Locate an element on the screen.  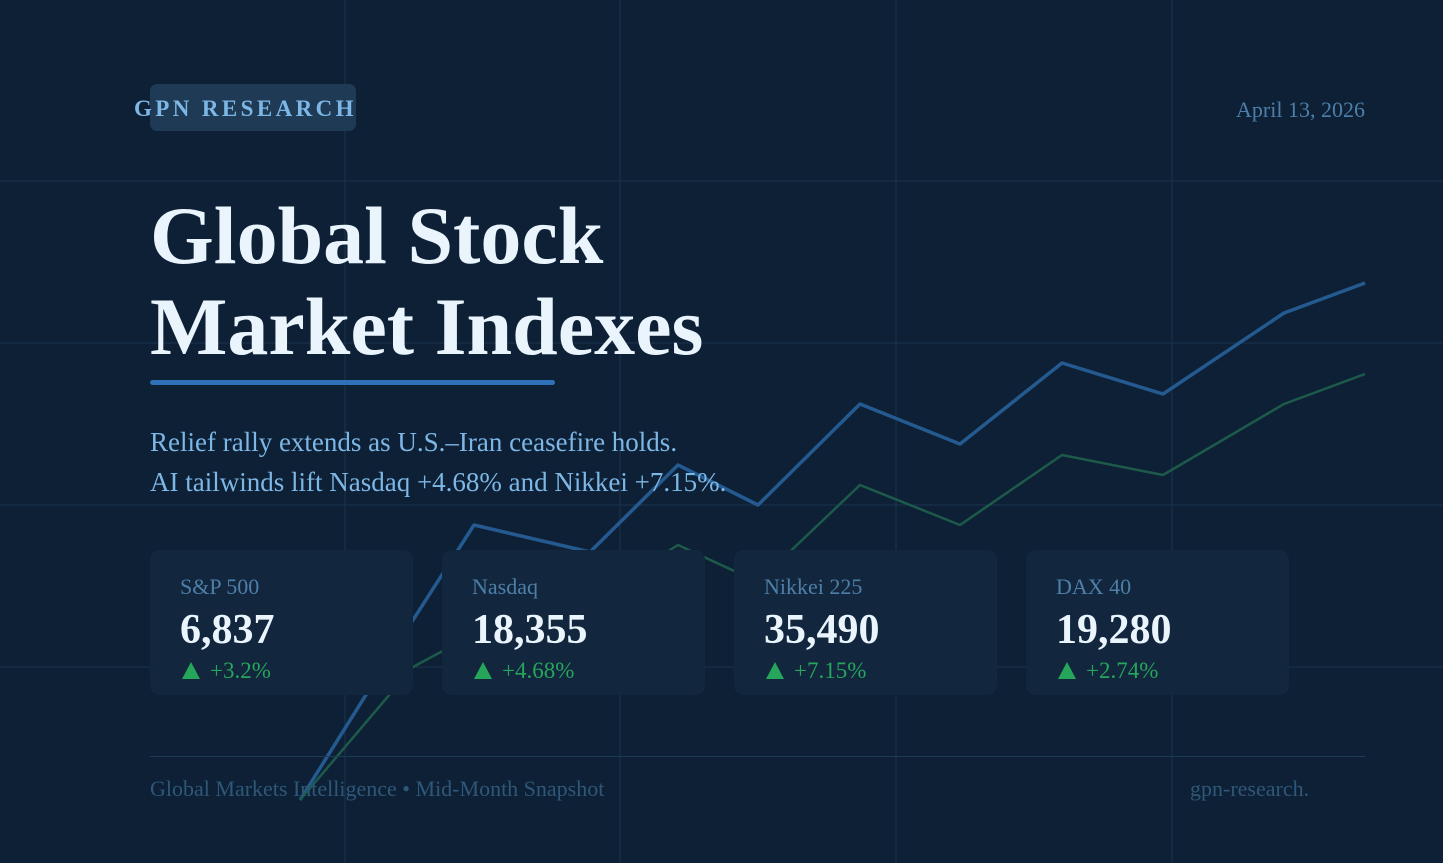
page-title: Global Stock Market Indexes is located at coordinates (426, 281).